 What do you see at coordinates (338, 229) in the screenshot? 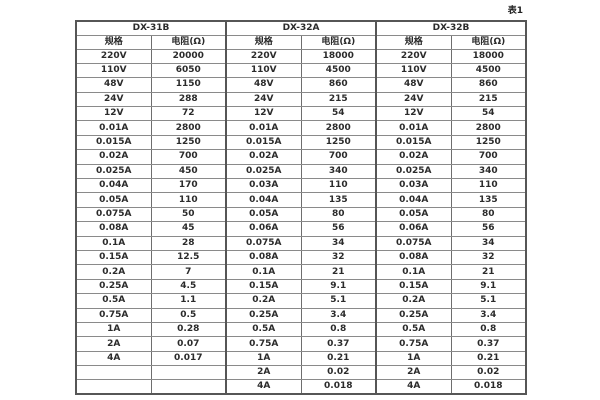
I see `resistance-cell: 56` at bounding box center [338, 229].